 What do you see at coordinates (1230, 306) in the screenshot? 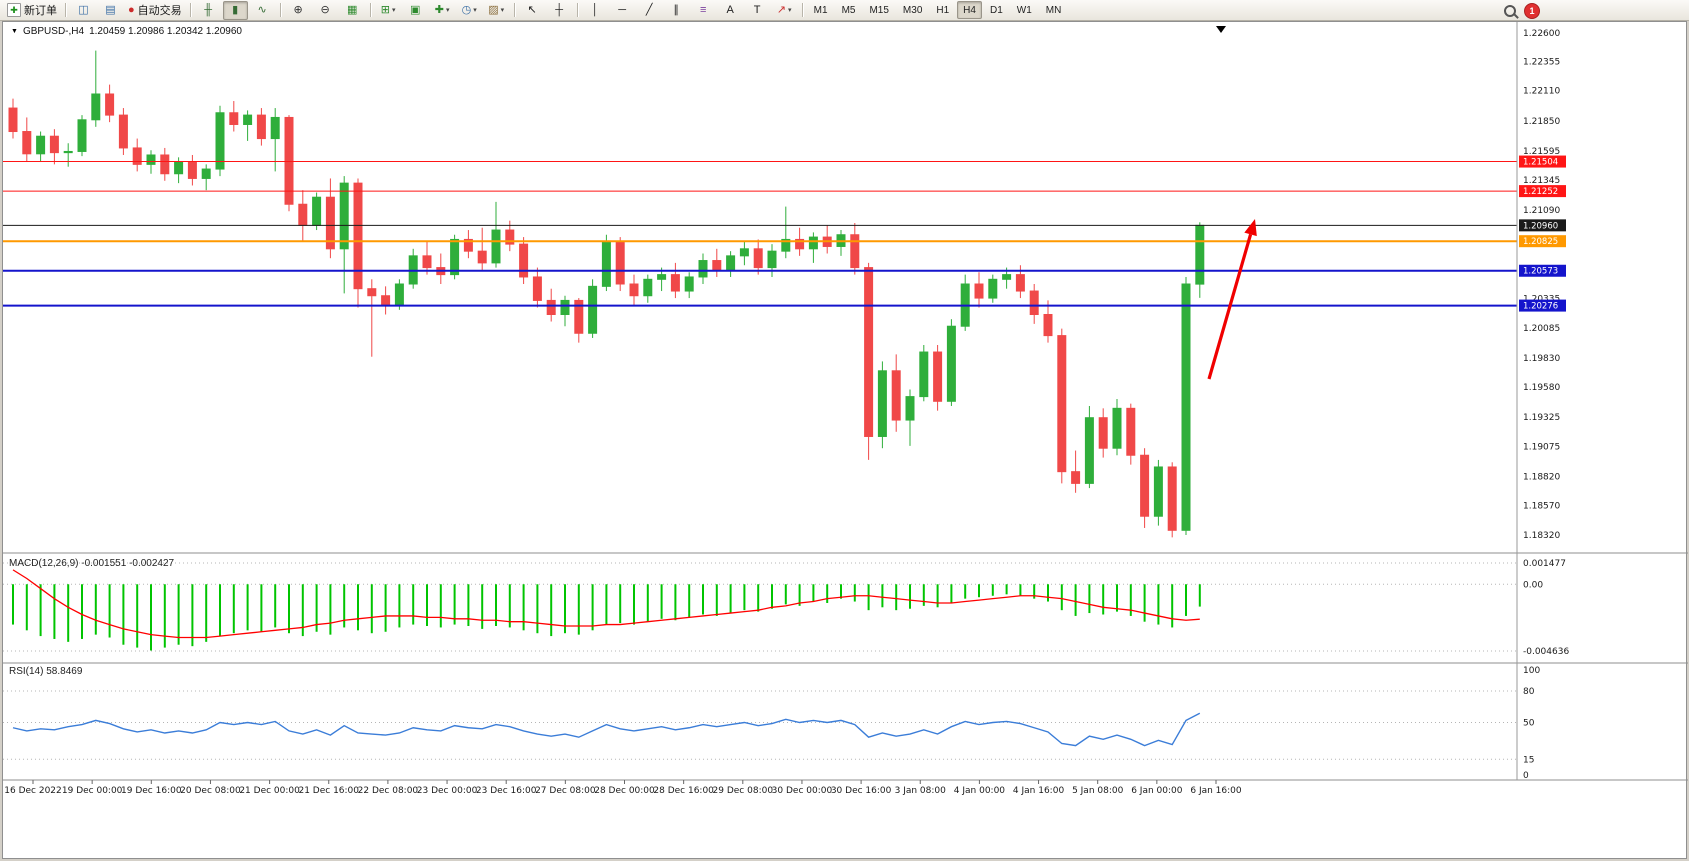
I see `trend-arrow-line` at bounding box center [1230, 306].